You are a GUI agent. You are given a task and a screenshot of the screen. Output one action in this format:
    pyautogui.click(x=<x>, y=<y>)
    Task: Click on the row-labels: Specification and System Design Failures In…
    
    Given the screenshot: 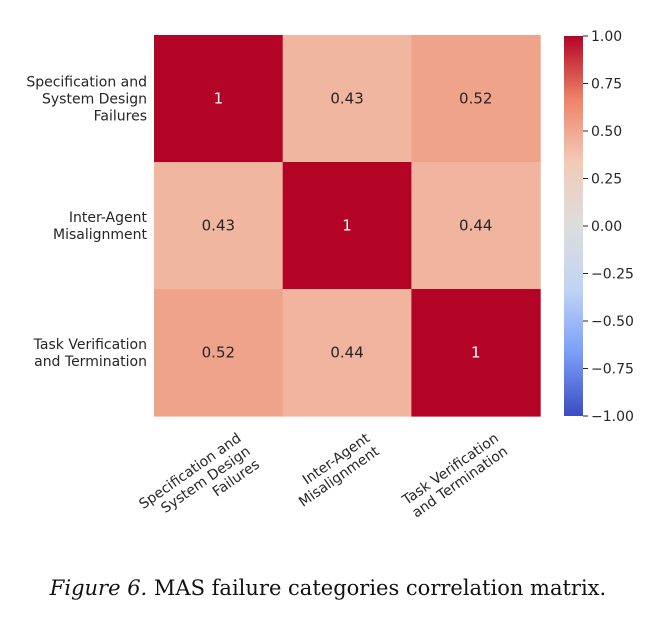 What is the action you would take?
    pyautogui.click(x=86, y=223)
    